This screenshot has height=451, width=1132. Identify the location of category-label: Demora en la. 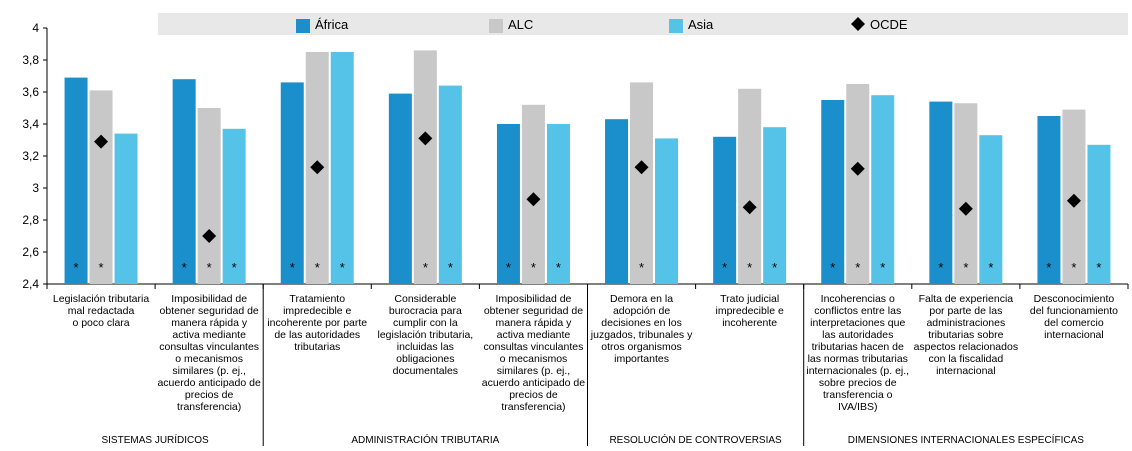
(641, 299).